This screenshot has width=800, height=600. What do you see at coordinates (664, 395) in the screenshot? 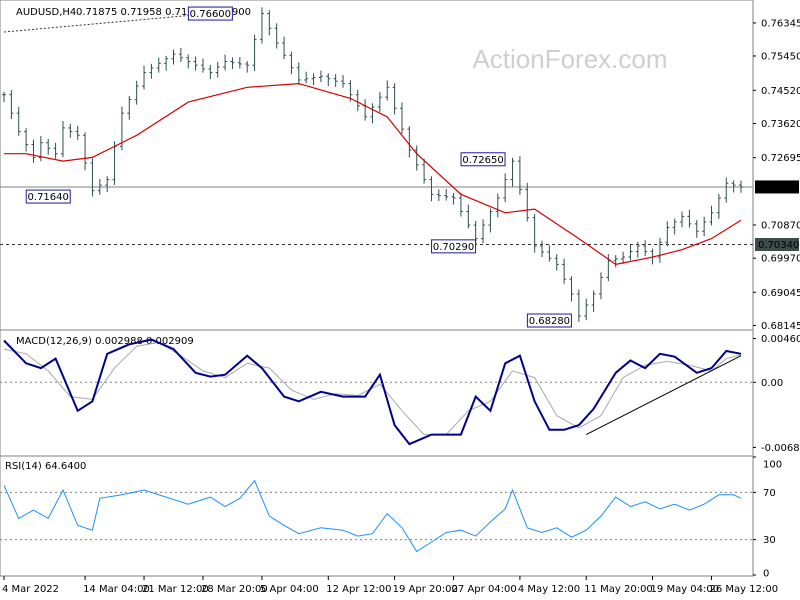
I see `macd-trendline` at bounding box center [664, 395].